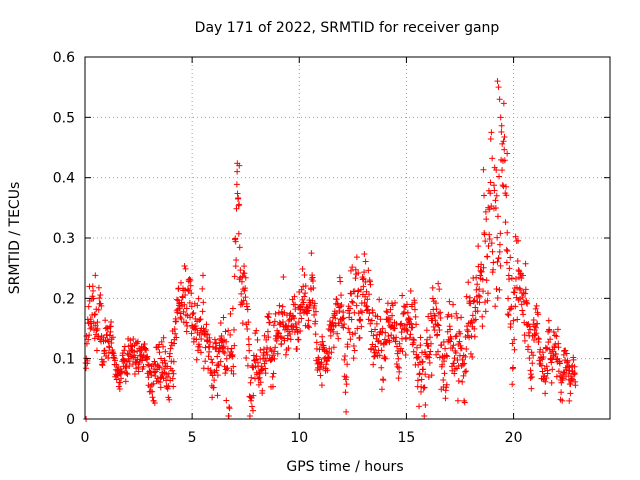 The width and height of the screenshot is (640, 480). Describe the element at coordinates (64, 58) in the screenshot. I see `y-tick-label: 0.6` at that location.